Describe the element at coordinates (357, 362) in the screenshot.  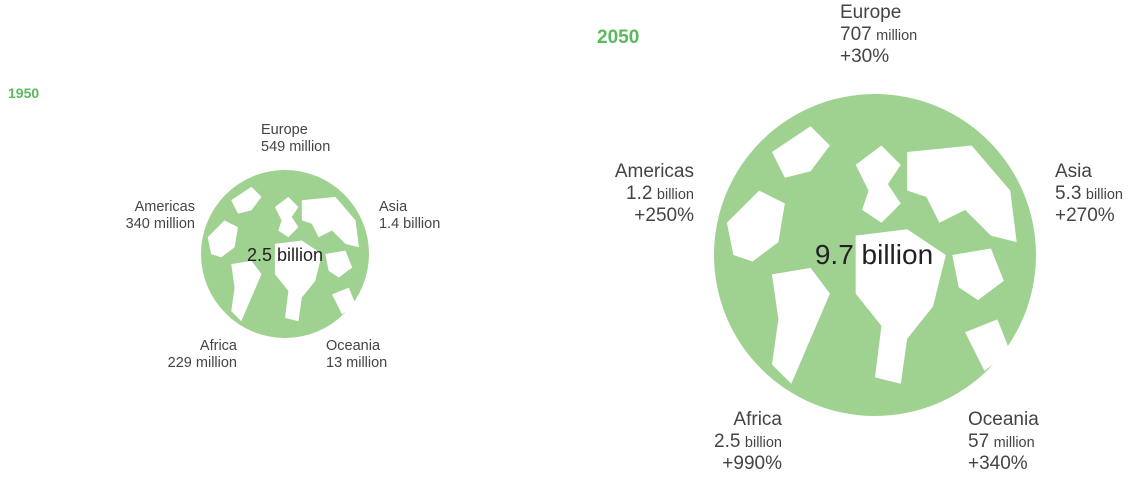
I see `region-value: 13 million` at that location.